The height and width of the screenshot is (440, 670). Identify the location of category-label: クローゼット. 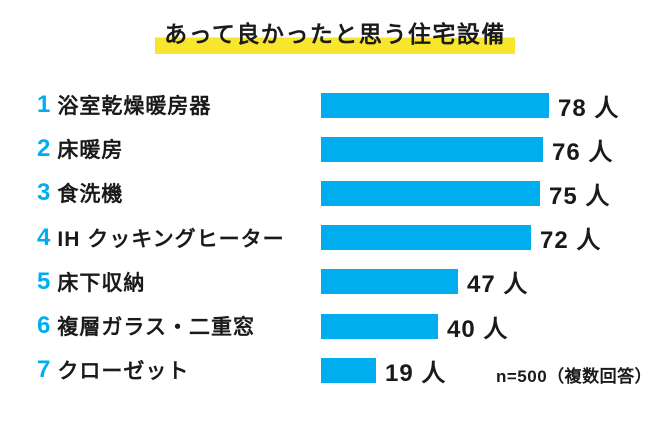
(123, 372).